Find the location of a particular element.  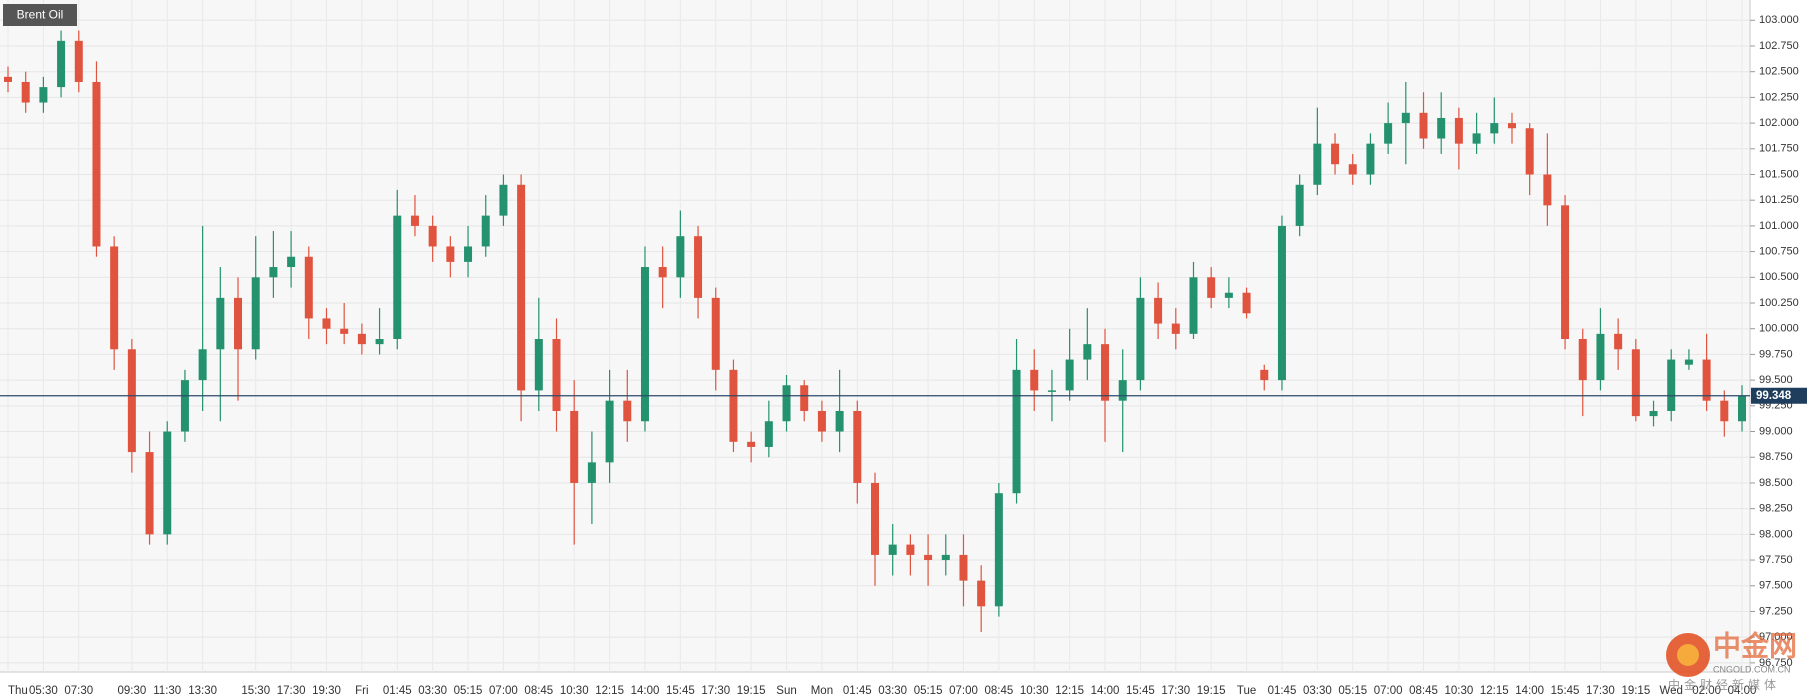

watermark-site: CNGOLD.COM.CN is located at coordinates (1752, 669).